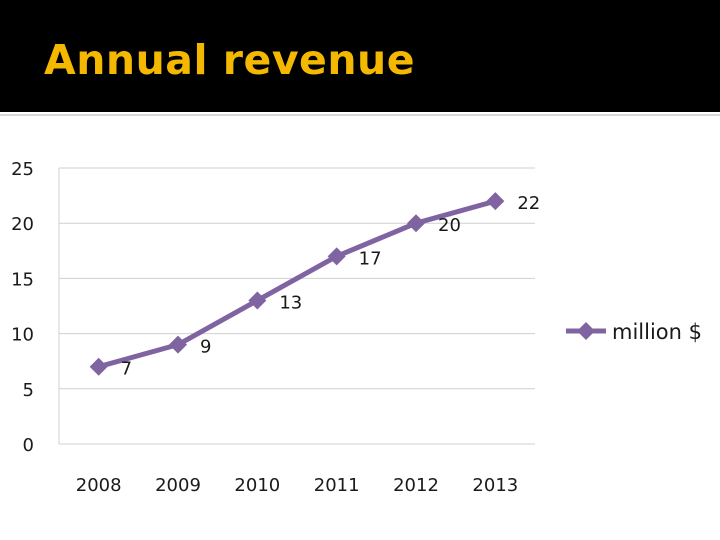  I want to click on legend: million $, so click(634, 332).